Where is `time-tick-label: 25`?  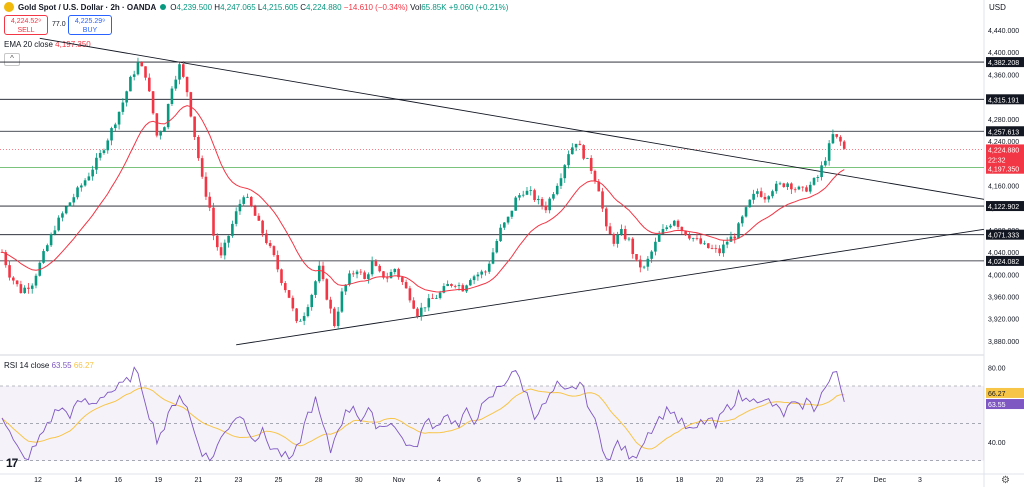
time-tick-label: 25 is located at coordinates (279, 480).